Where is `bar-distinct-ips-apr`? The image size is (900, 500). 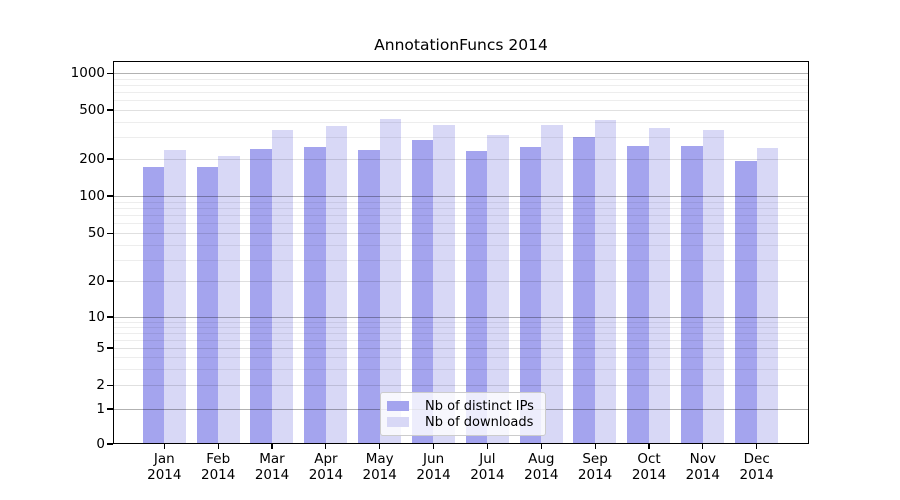
bar-distinct-ips-apr is located at coordinates (315, 295).